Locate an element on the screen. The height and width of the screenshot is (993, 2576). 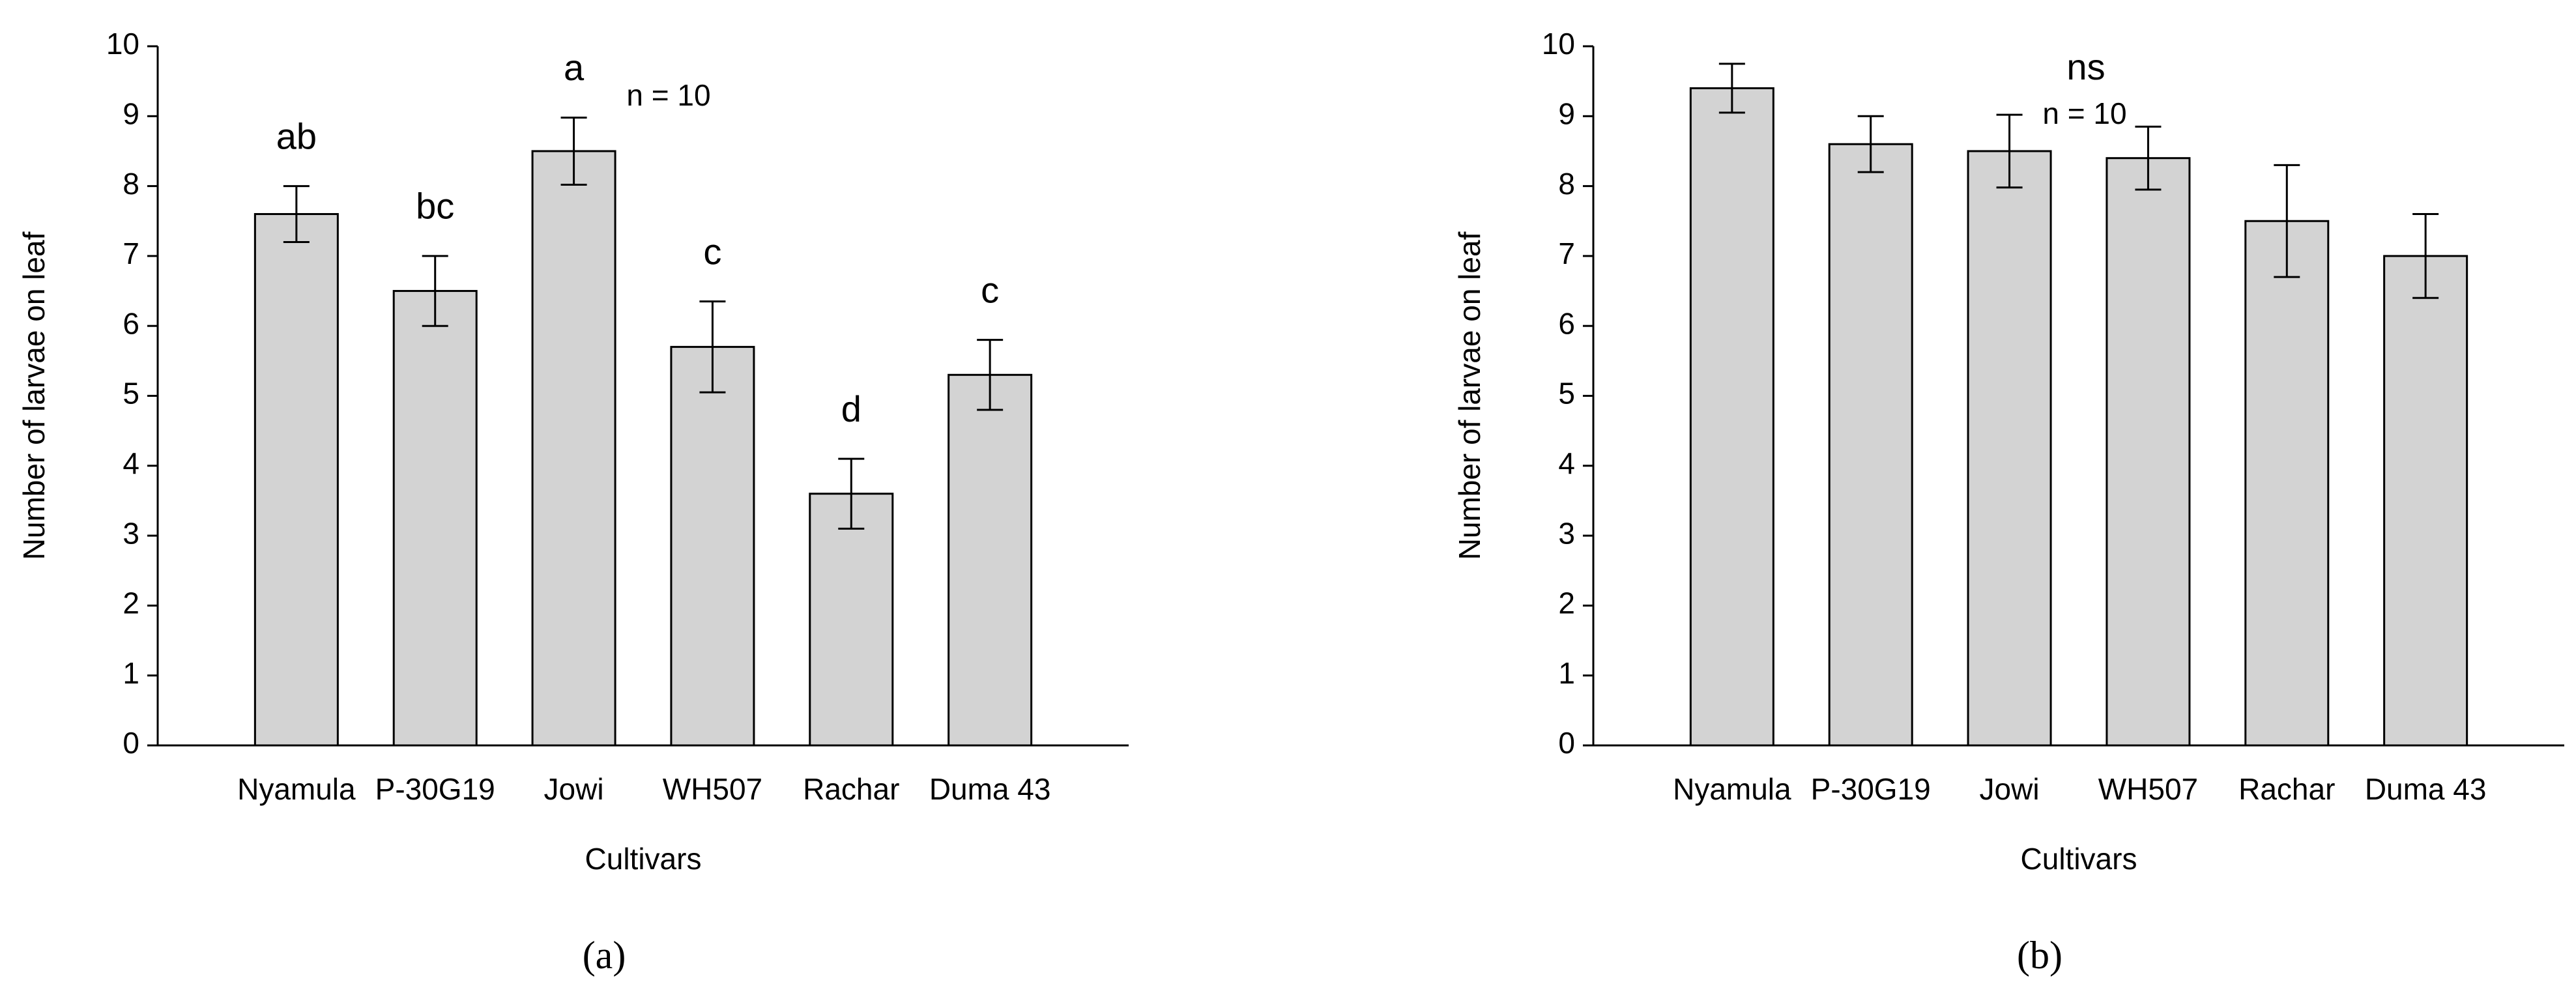
significance-letter: bc is located at coordinates (435, 206).